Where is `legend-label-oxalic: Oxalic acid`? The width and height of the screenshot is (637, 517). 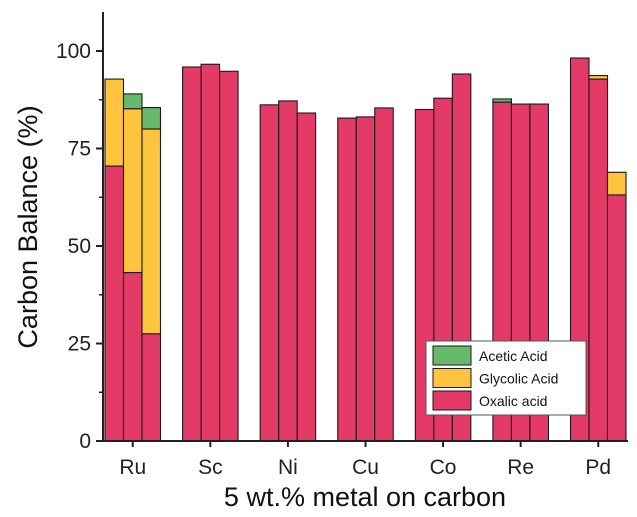 legend-label-oxalic: Oxalic acid is located at coordinates (513, 401).